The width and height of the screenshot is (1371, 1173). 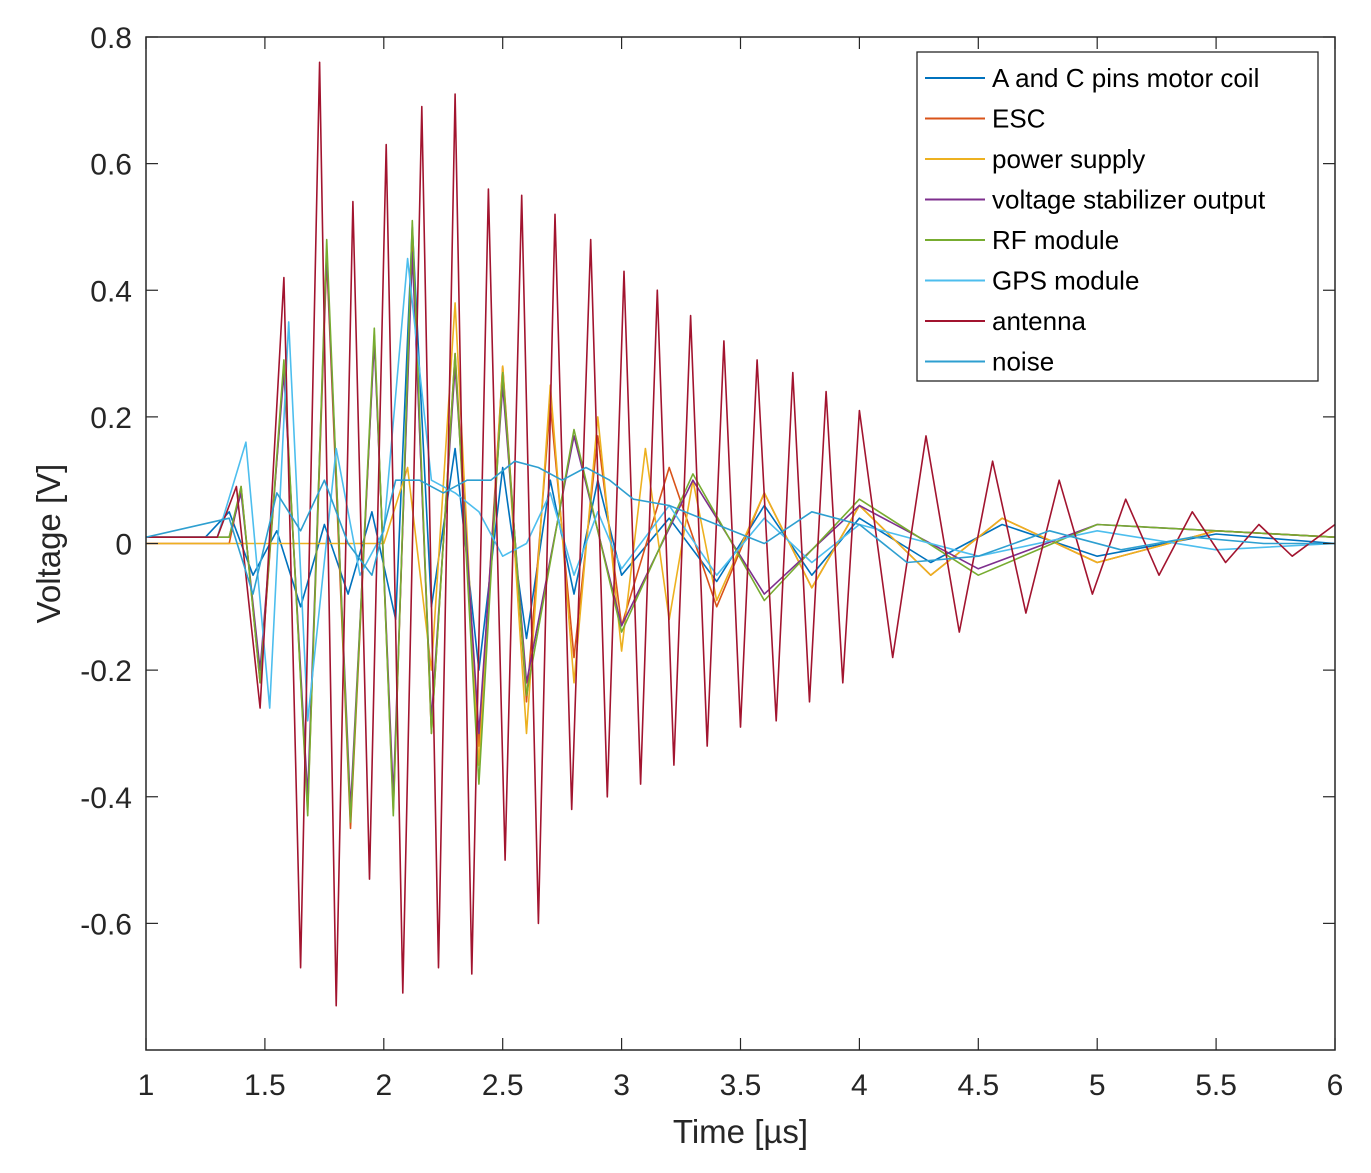 I want to click on y-tick-label: -0.6, so click(x=106, y=924).